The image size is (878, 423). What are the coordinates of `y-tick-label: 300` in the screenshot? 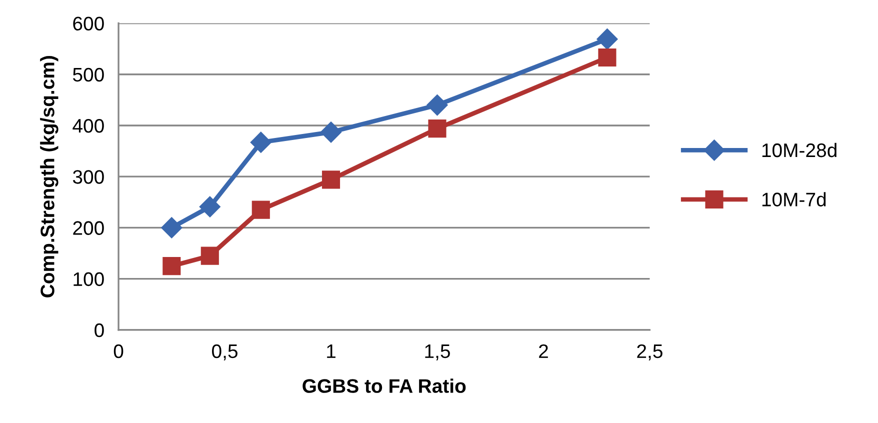 It's located at (88, 177).